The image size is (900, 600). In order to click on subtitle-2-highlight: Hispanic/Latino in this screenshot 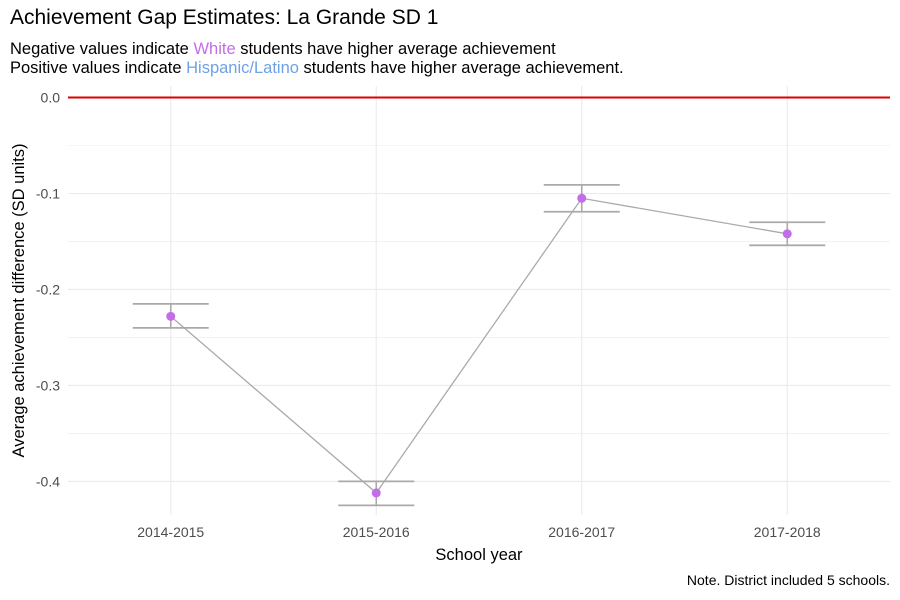, I will do `click(242, 68)`.